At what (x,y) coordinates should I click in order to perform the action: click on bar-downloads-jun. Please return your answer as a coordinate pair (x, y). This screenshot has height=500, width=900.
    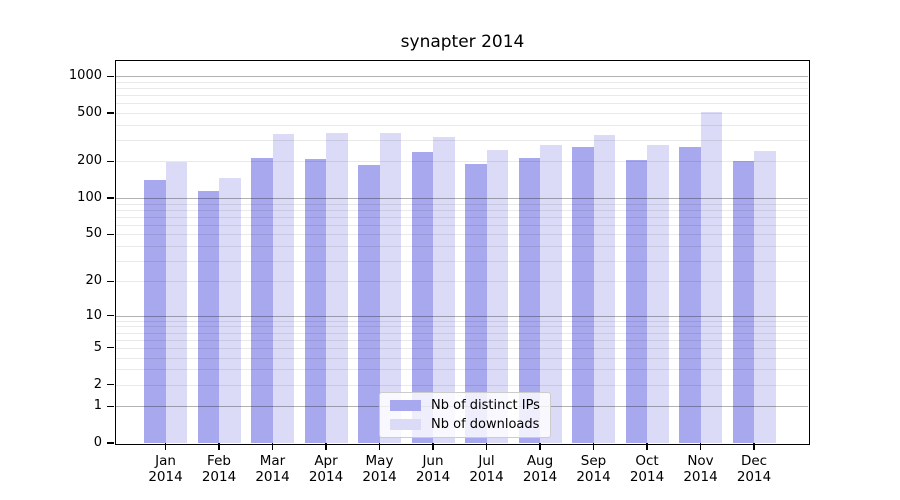
    Looking at the image, I should click on (444, 289).